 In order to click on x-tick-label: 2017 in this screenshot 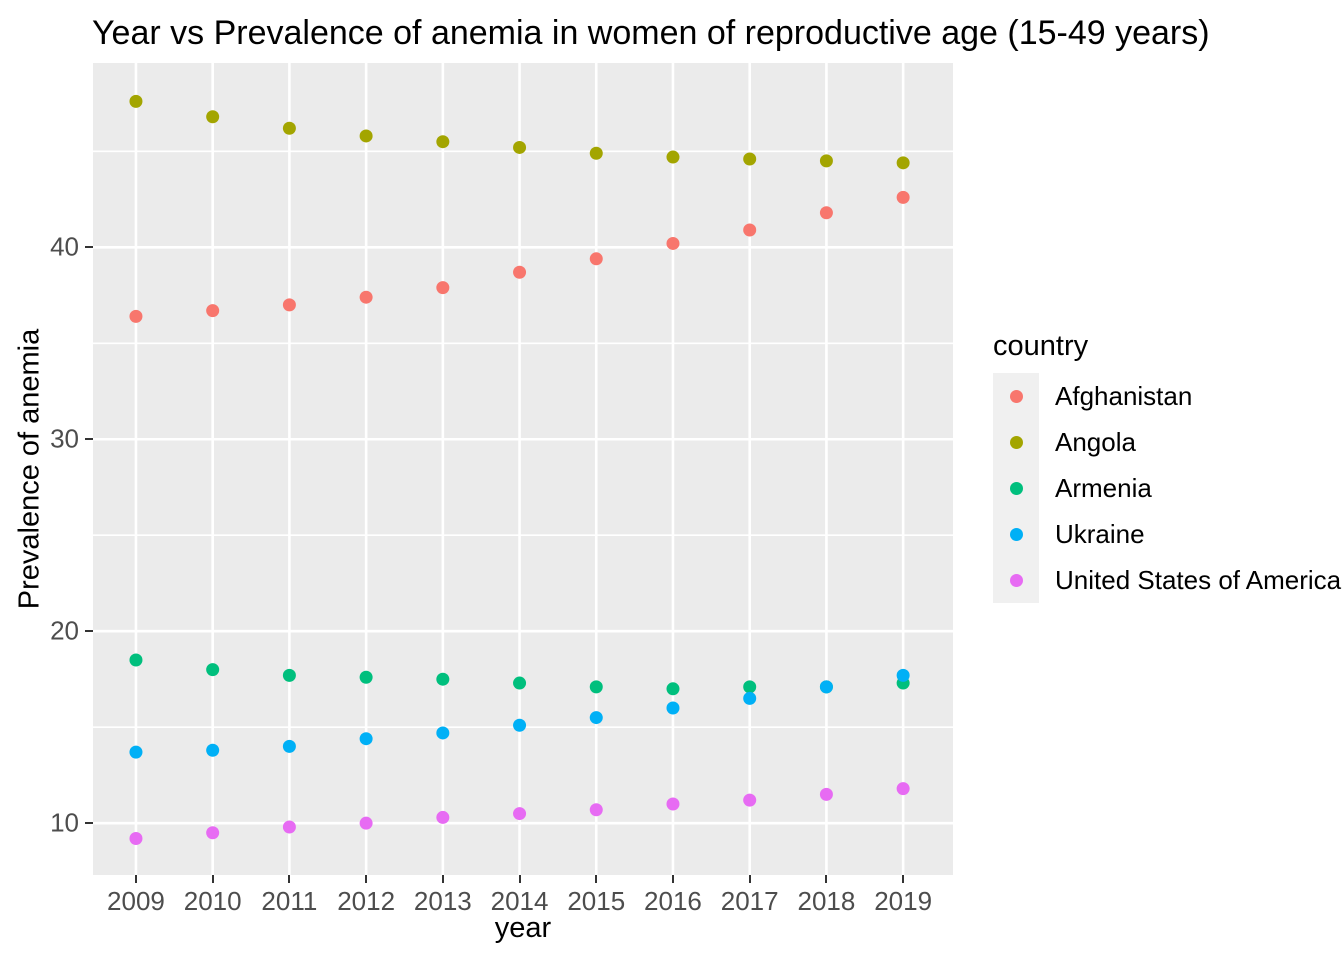, I will do `click(749, 901)`.